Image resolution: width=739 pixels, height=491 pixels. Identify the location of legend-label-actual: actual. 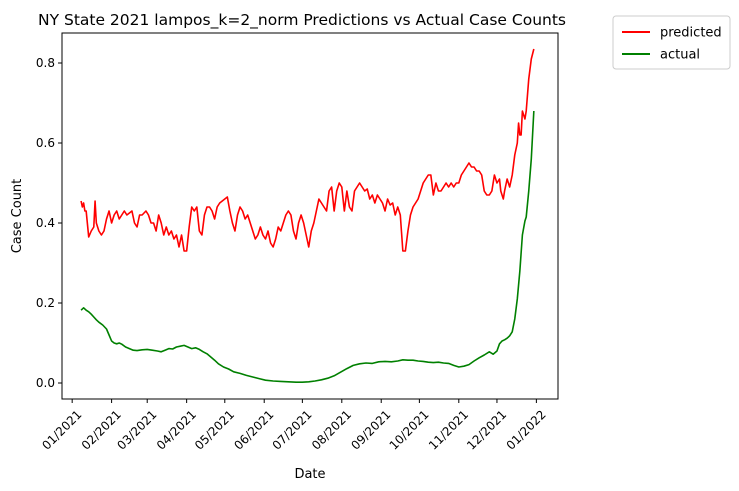
(680, 55).